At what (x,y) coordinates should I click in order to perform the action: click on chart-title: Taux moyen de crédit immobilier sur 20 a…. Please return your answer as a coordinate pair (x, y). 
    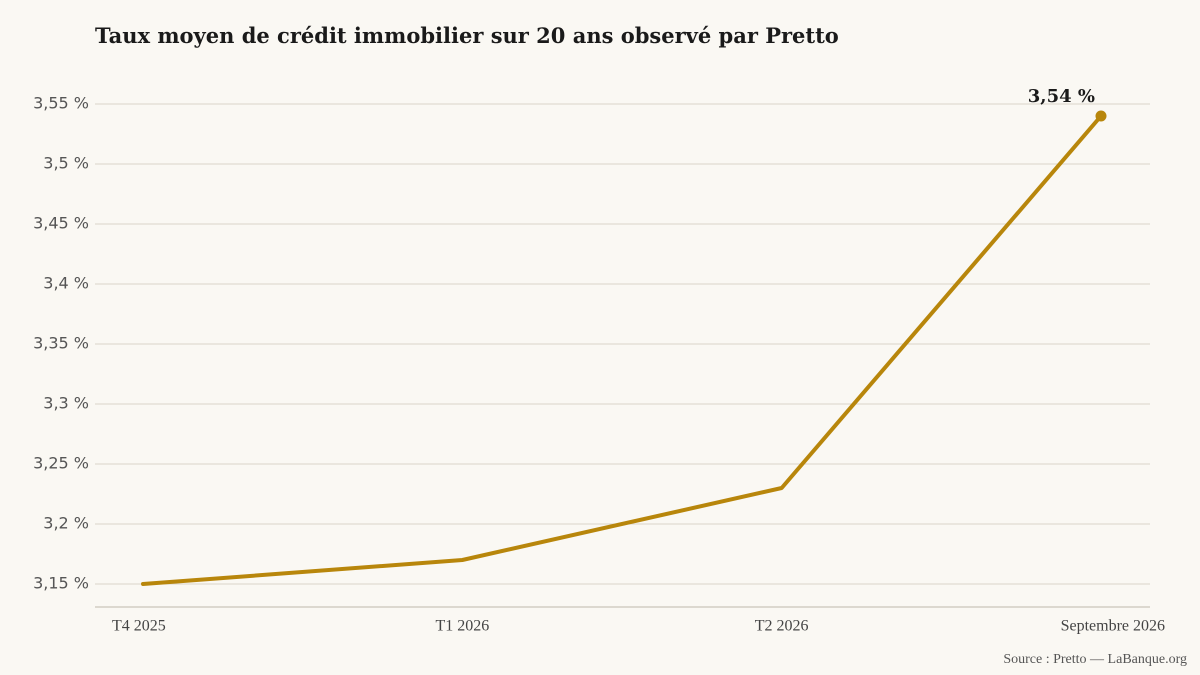
    Looking at the image, I should click on (467, 35).